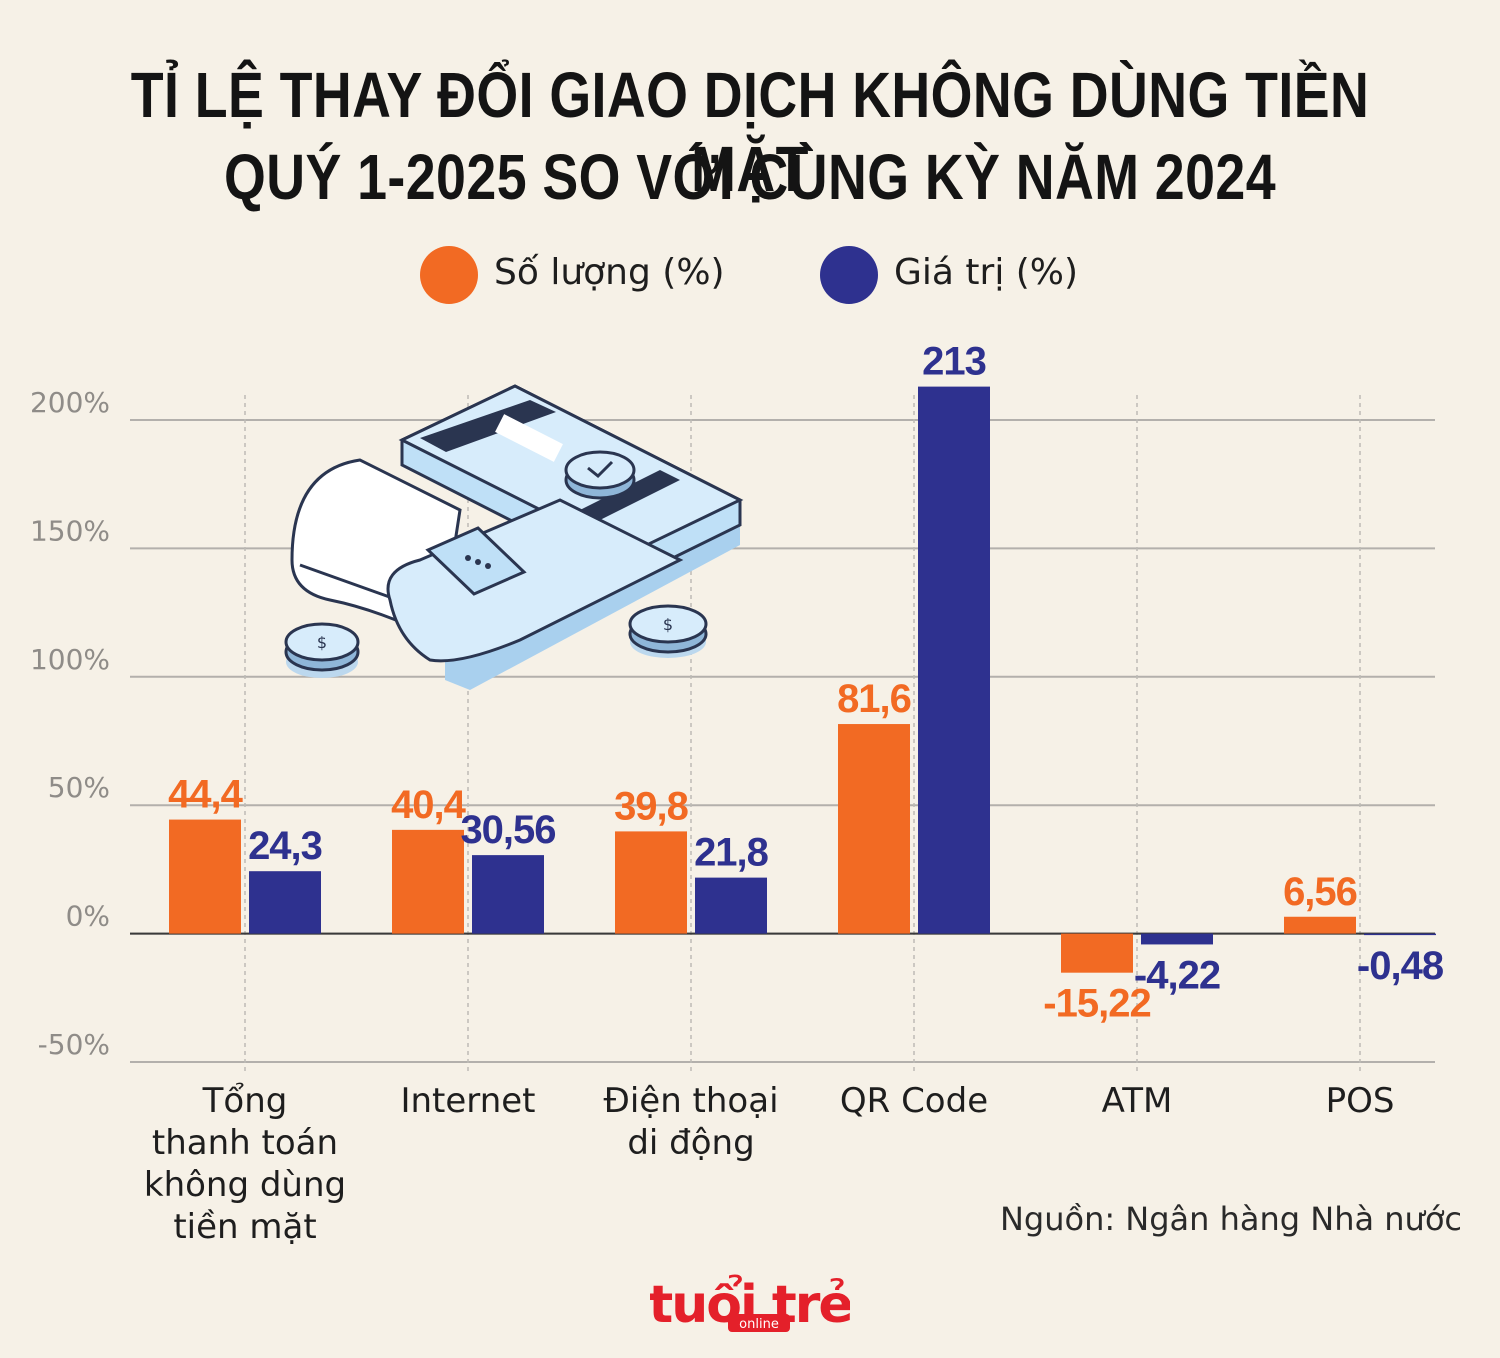 The width and height of the screenshot is (1500, 1358). Describe the element at coordinates (1360, 1101) in the screenshot. I see `x-tick-label: POS` at that location.